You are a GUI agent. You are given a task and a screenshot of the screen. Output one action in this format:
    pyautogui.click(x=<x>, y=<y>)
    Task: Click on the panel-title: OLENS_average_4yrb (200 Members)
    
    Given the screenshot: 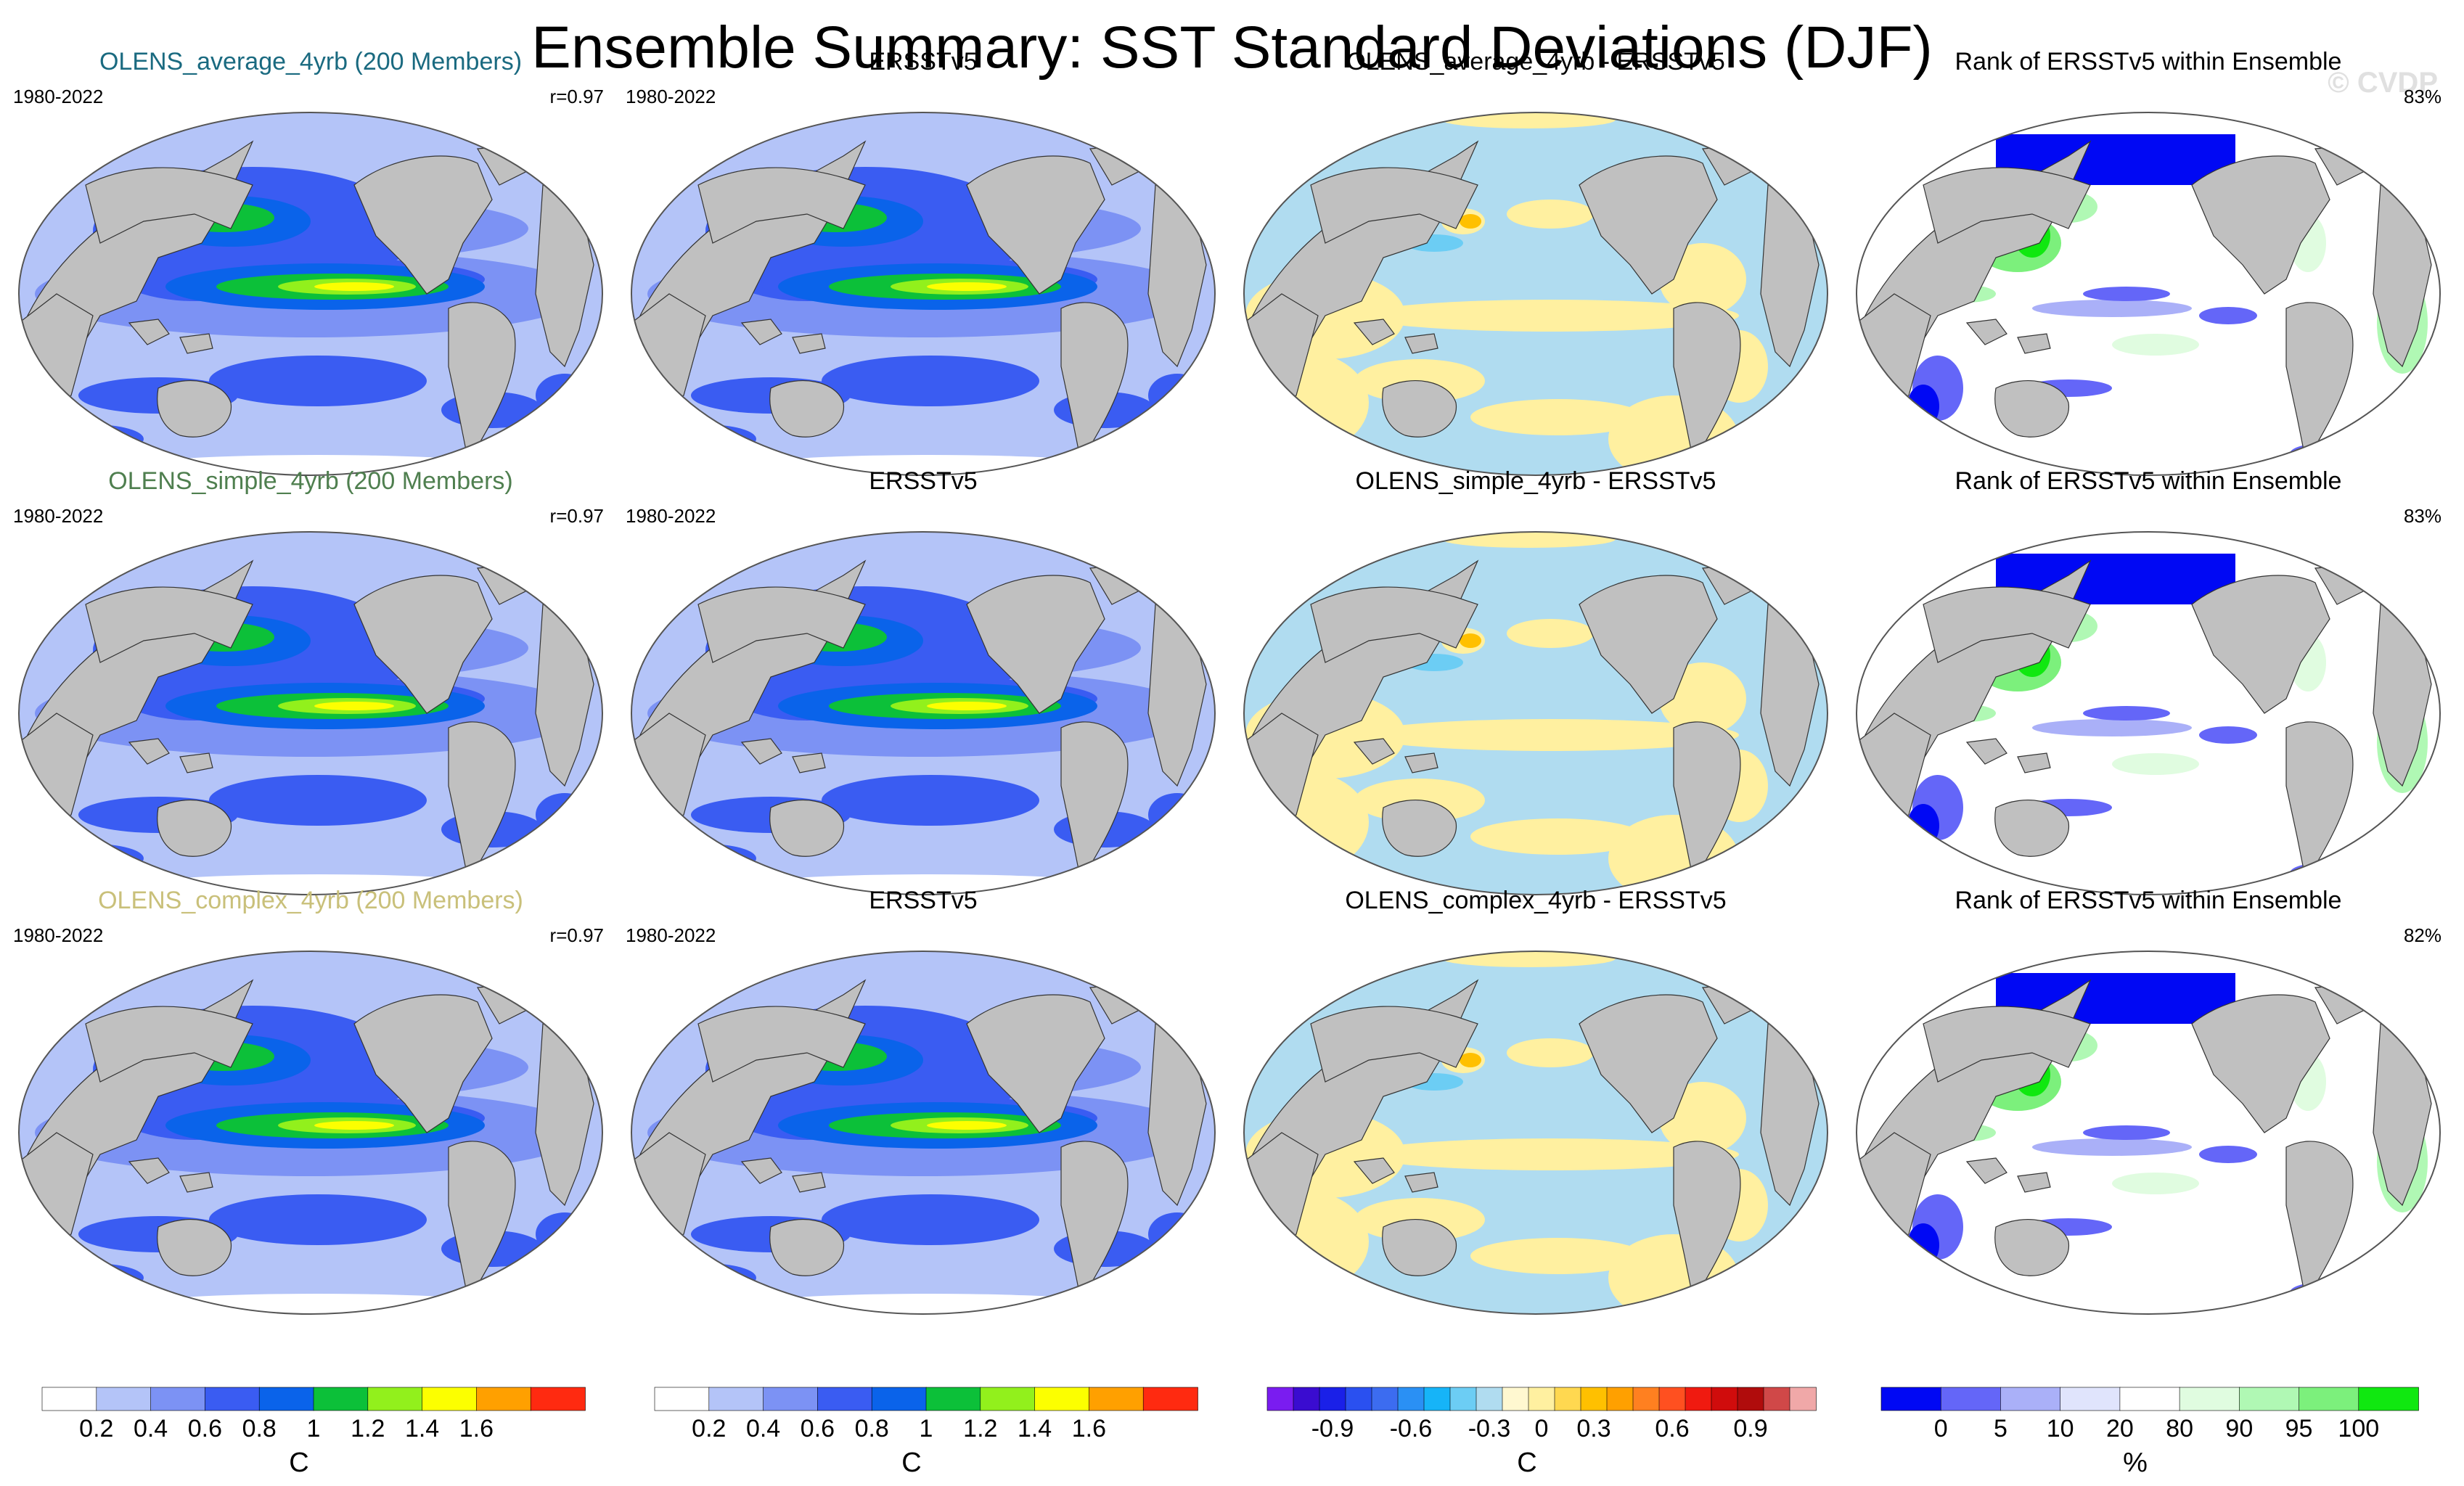 What is the action you would take?
    pyautogui.click(x=310, y=61)
    